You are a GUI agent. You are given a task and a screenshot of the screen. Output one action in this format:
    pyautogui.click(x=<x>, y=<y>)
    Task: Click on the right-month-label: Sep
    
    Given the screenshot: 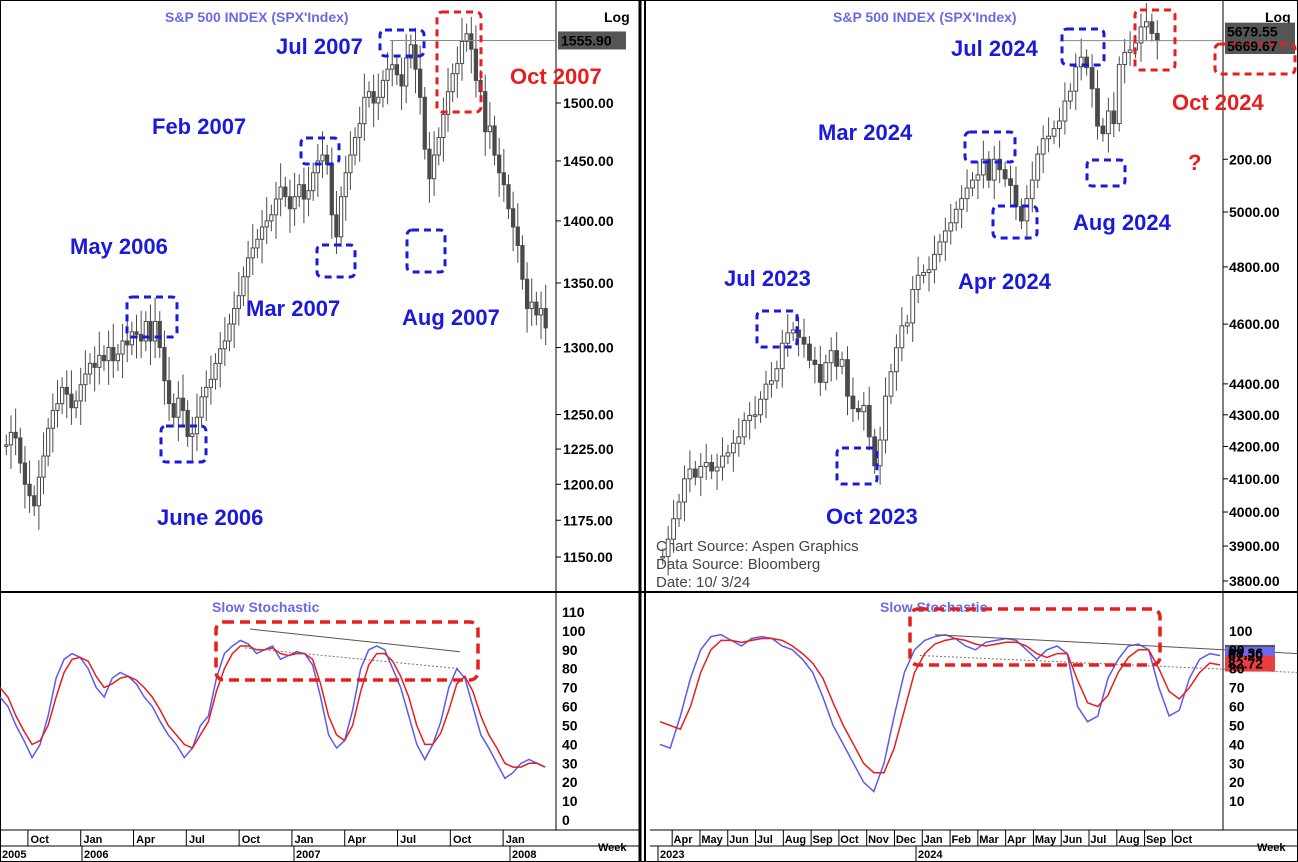 What is the action you would take?
    pyautogui.click(x=823, y=840)
    